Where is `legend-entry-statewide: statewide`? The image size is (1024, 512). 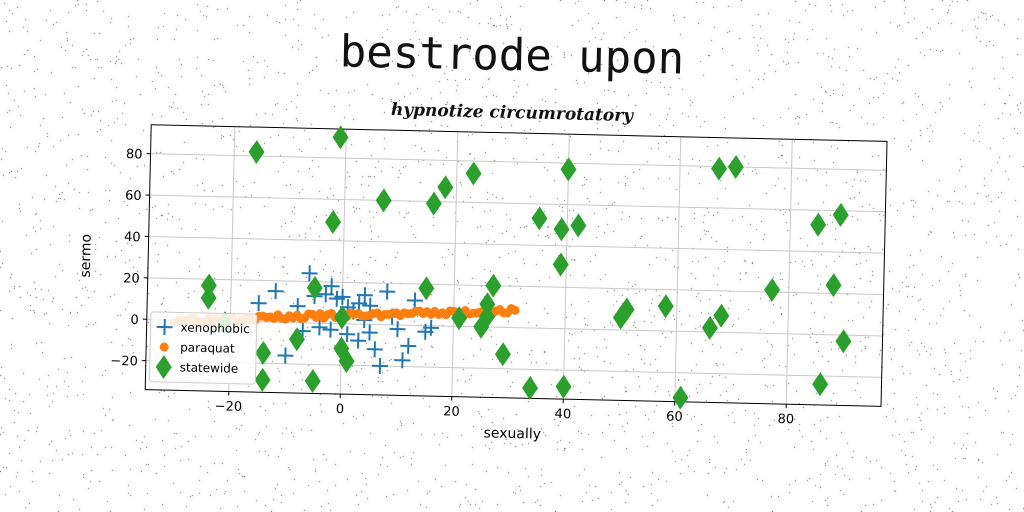
legend-entry-statewide: statewide is located at coordinates (197, 367).